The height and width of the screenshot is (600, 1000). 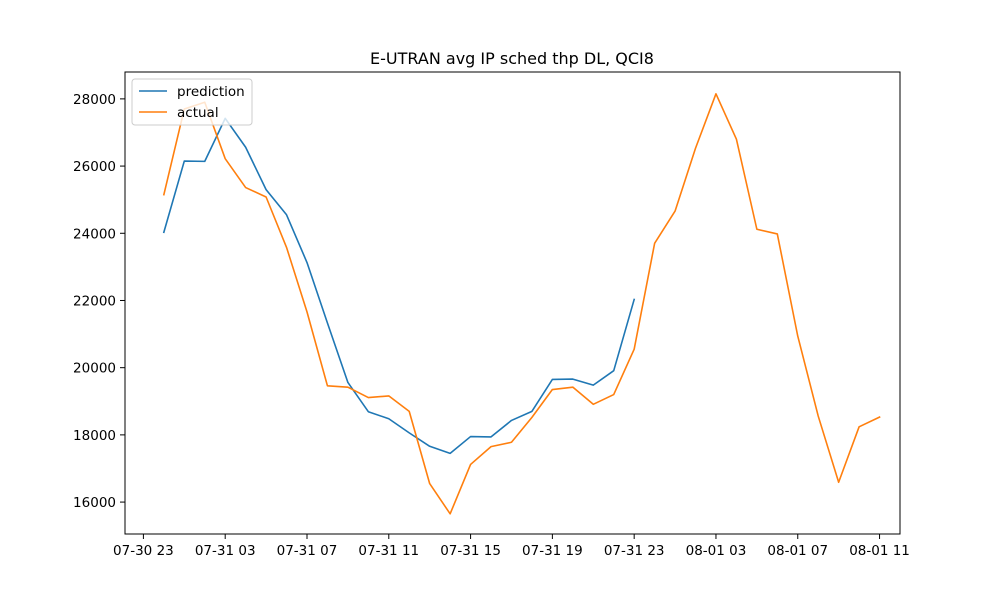 I want to click on x-tick-label: 07-30 23, so click(x=143, y=551).